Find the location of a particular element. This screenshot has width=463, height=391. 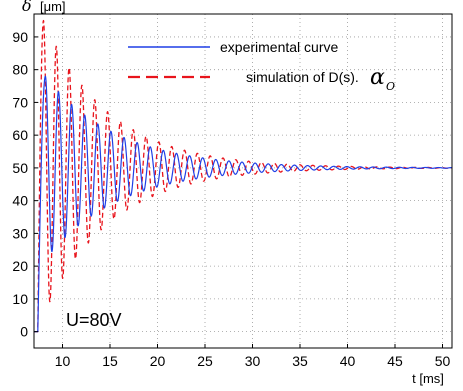

legend-label-experimental: experimental curve is located at coordinates (279, 47).